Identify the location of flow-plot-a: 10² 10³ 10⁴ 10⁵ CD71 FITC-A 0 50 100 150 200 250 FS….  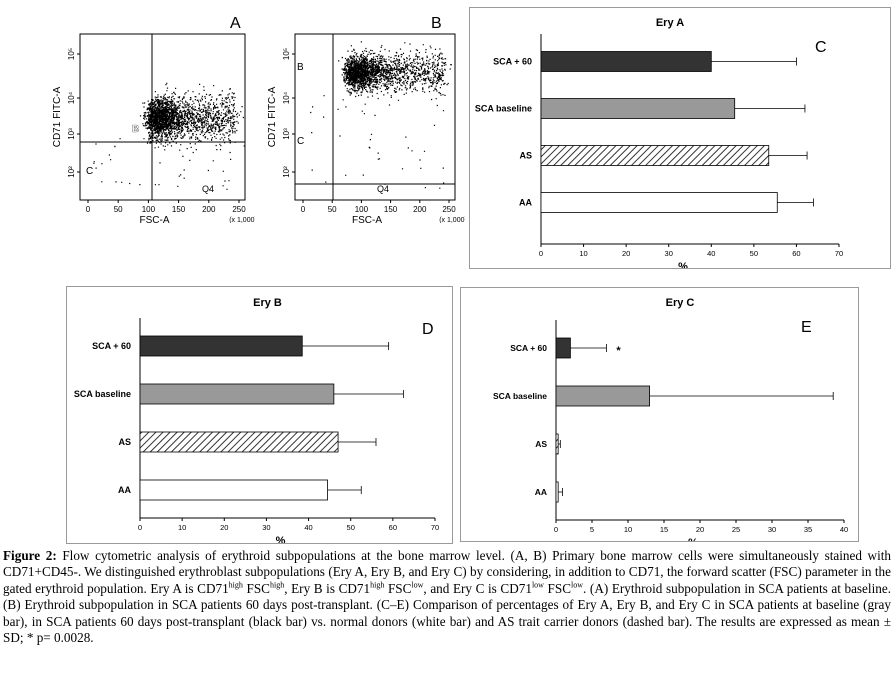
(154, 120).